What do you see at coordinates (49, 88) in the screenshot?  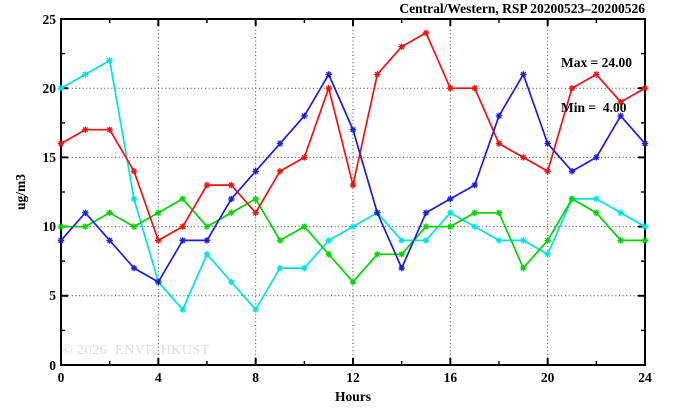 I see `y-tick-label: 20` at bounding box center [49, 88].